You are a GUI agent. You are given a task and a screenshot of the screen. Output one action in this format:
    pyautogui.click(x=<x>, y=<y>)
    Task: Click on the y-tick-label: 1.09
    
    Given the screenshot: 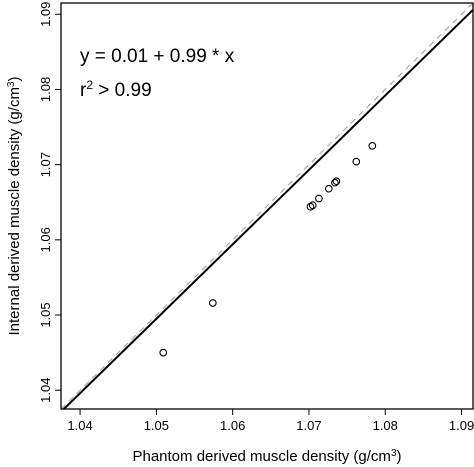 What is the action you would take?
    pyautogui.click(x=45, y=14)
    